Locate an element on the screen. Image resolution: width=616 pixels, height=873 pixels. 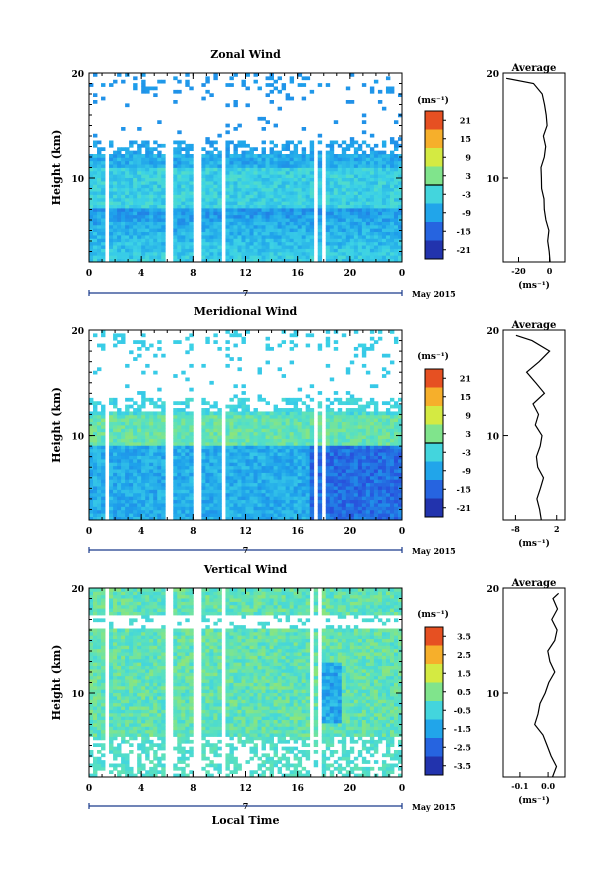
profile-y-tick-label: 20 is located at coordinates (492, 75).